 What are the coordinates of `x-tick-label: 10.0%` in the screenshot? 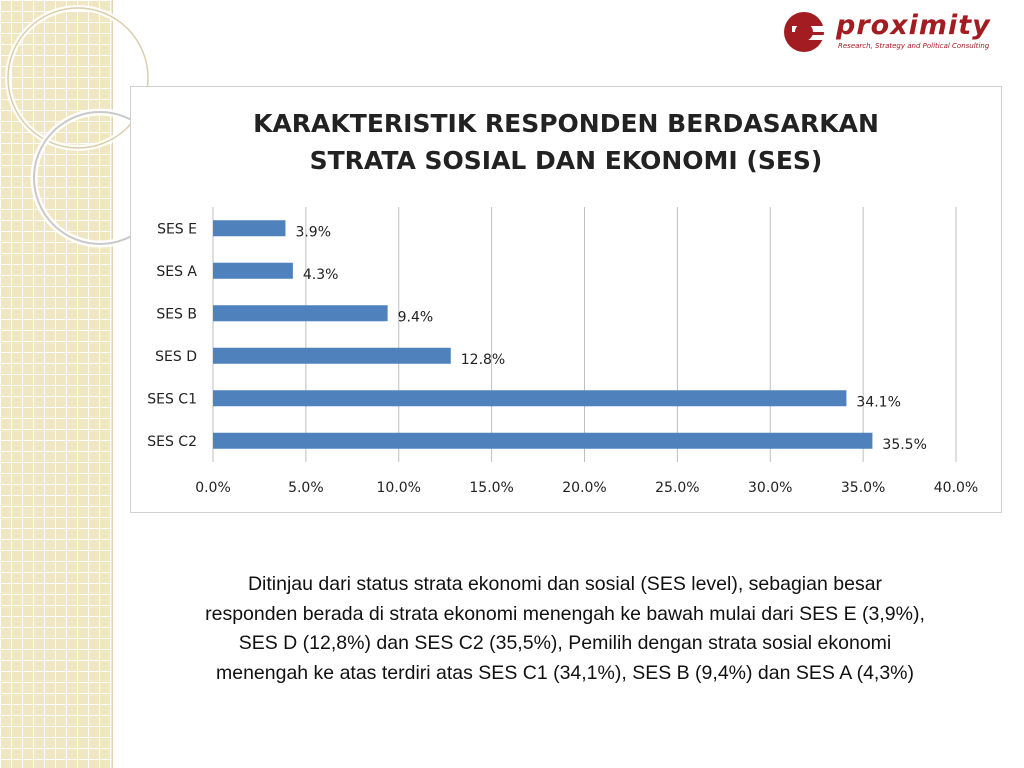 It's located at (399, 488).